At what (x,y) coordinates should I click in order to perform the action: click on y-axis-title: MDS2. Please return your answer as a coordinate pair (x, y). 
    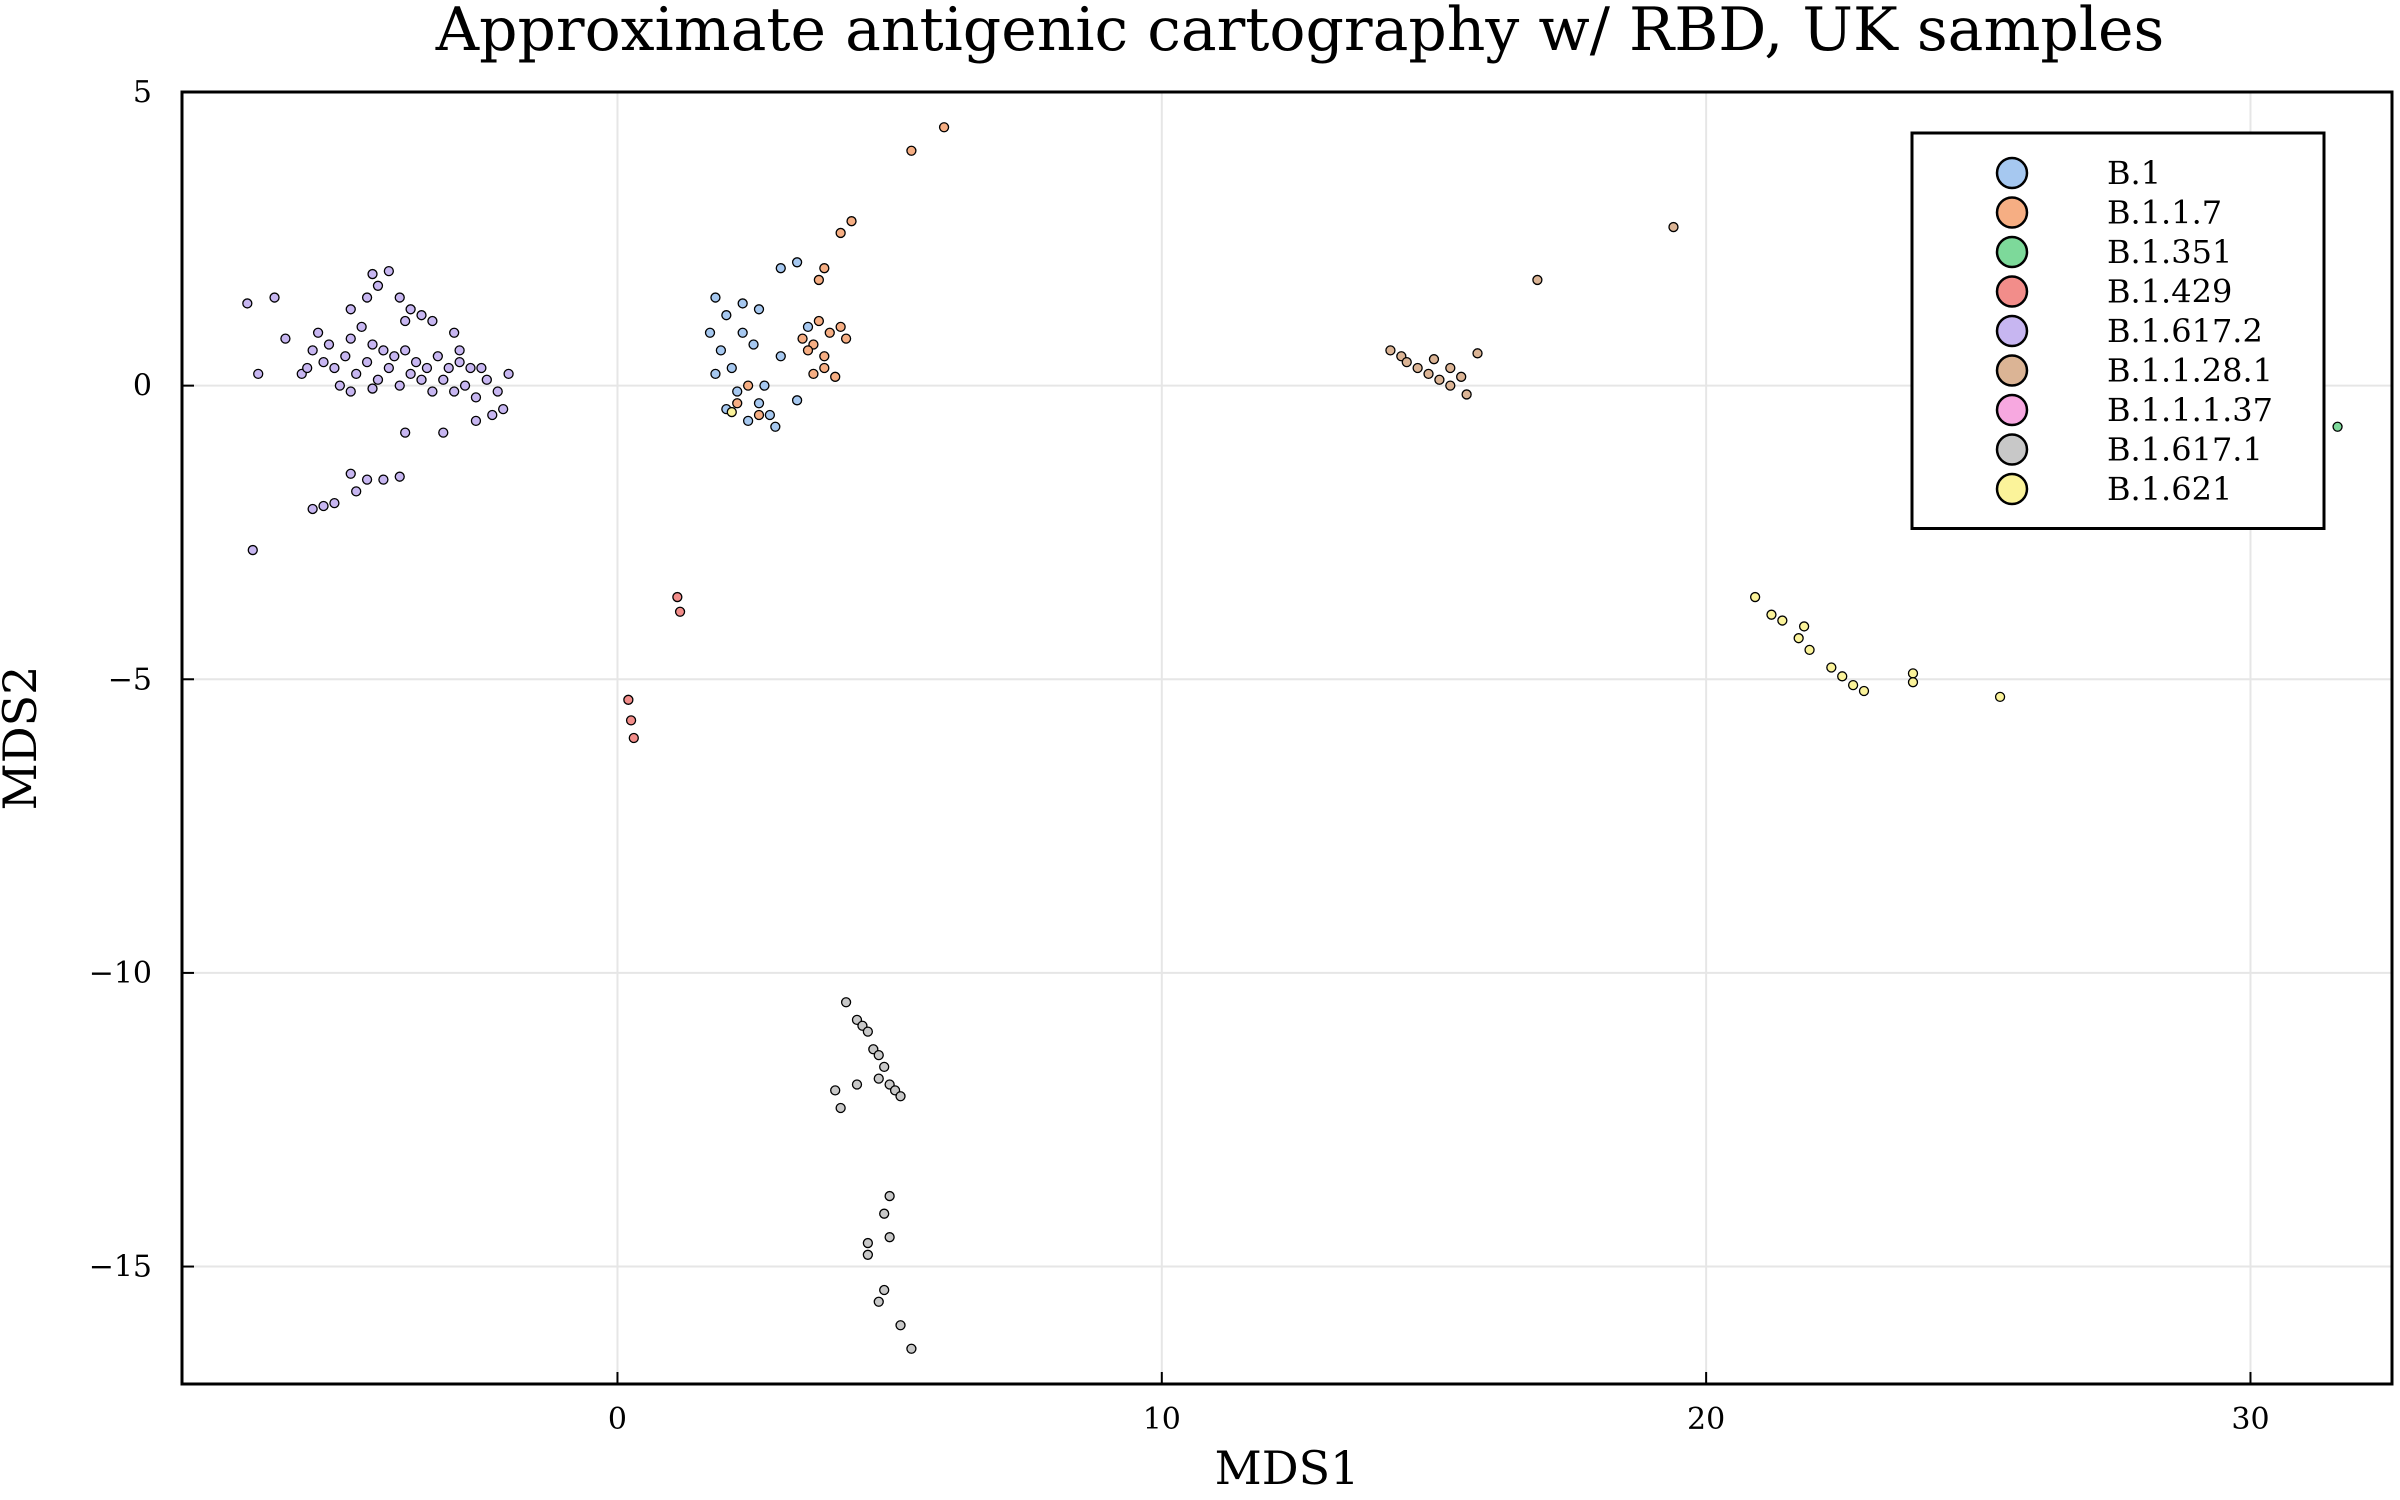
    Looking at the image, I should click on (23, 738).